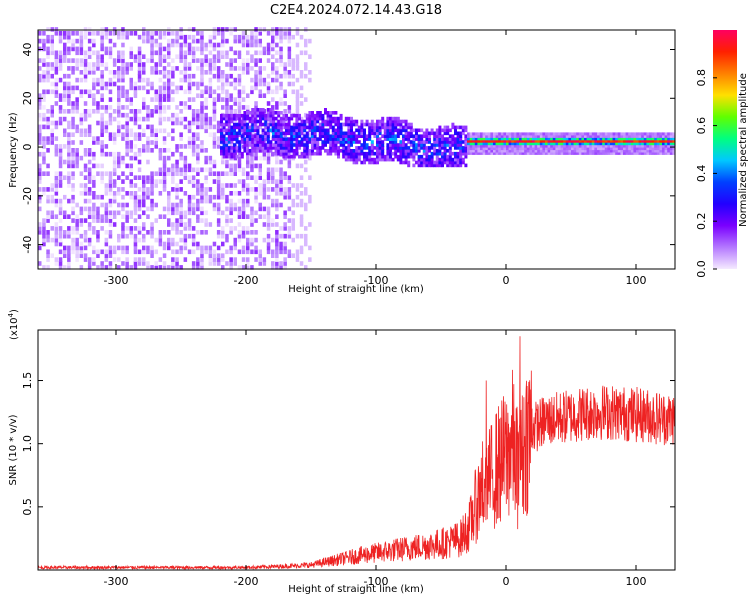 This screenshot has height=600, width=750. I want to click on spectrogram-ytick-label: 40, so click(27, 50).